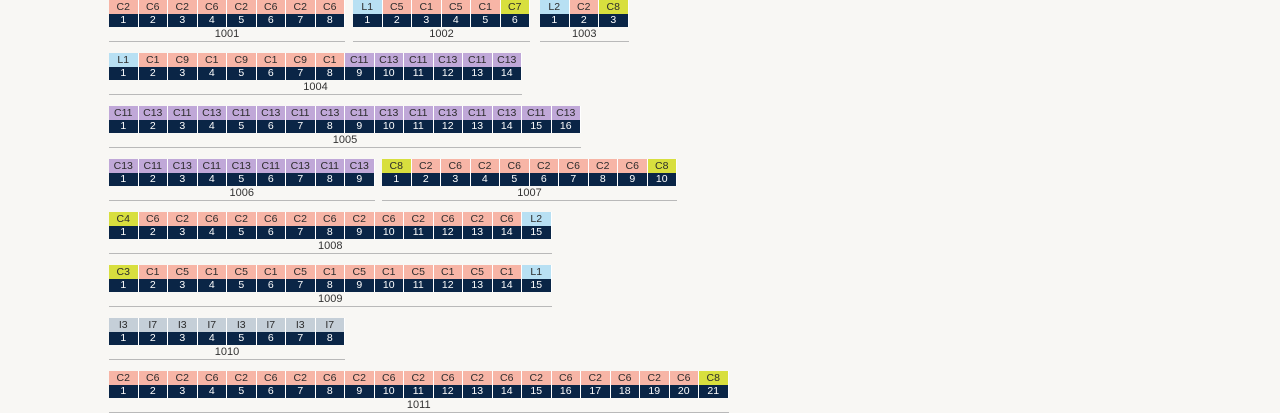  What do you see at coordinates (427, 13) in the screenshot?
I see `cell: C1 3` at bounding box center [427, 13].